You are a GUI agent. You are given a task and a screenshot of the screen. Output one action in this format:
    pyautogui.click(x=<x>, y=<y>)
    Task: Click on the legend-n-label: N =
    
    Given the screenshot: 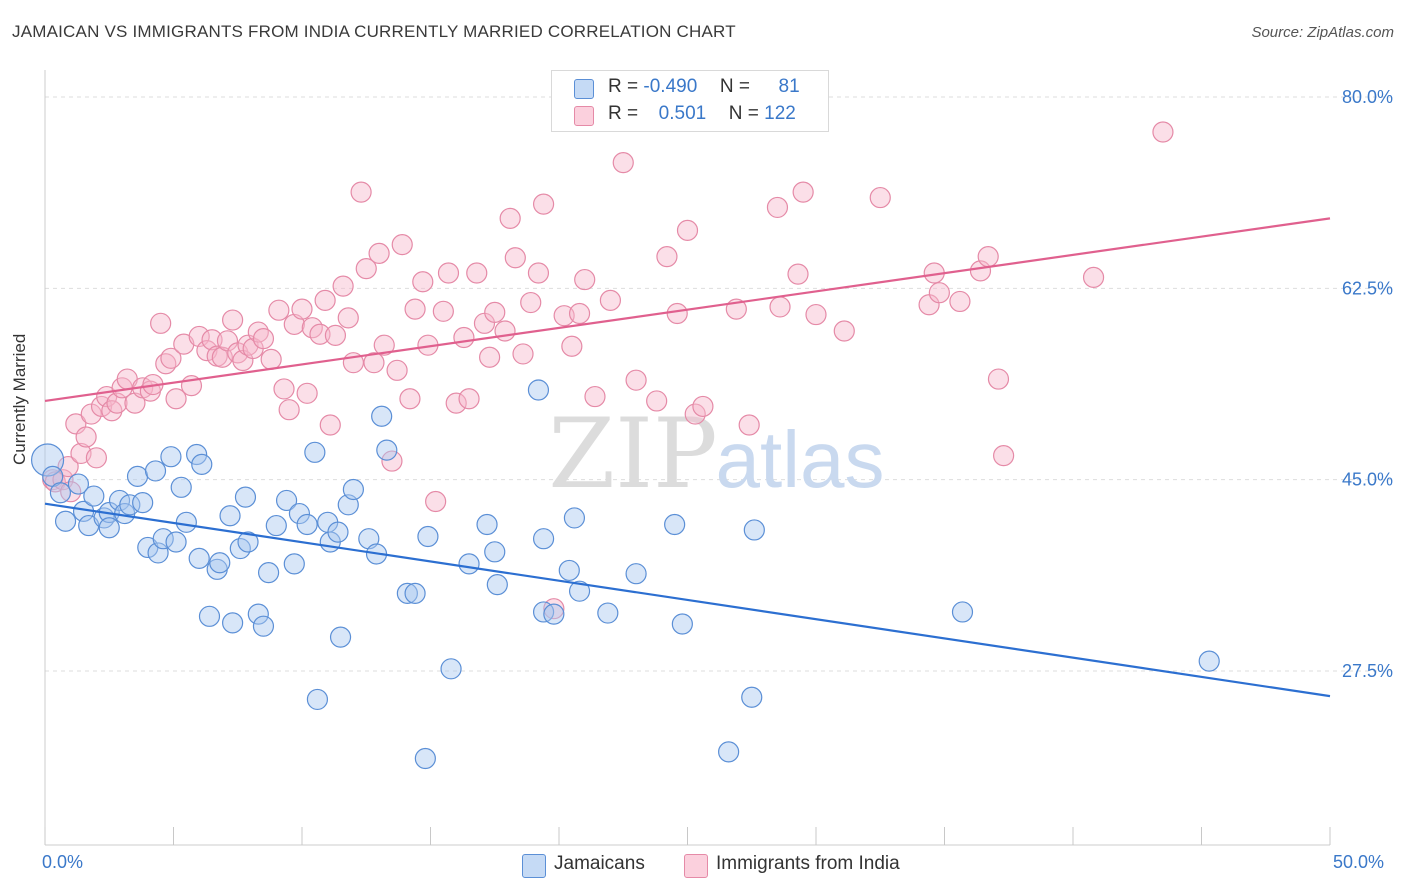 What is the action you would take?
    pyautogui.click(x=743, y=113)
    